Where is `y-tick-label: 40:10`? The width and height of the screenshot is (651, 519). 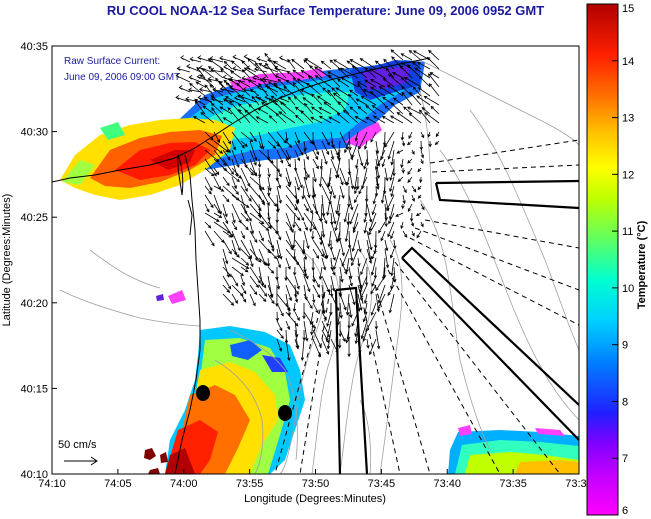 y-tick-label: 40:10 is located at coordinates (34, 475).